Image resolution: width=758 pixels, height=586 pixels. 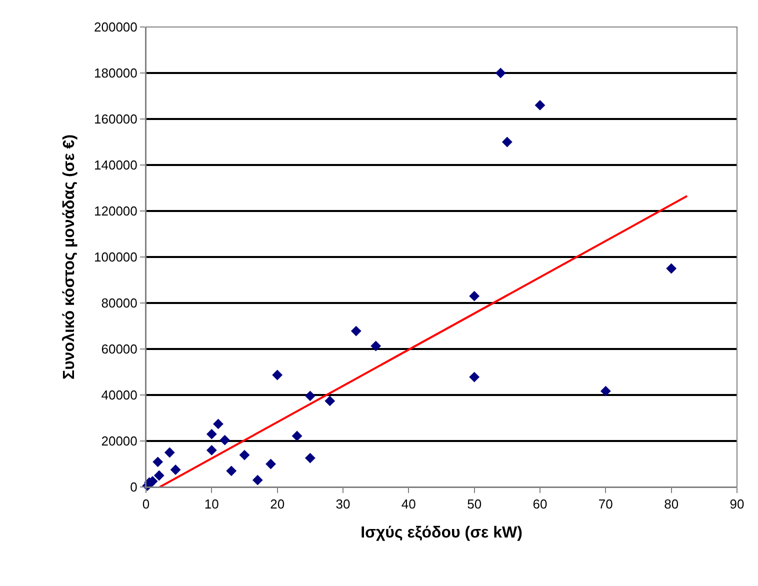 I want to click on y-tick-label: 100000, so click(x=116, y=257).